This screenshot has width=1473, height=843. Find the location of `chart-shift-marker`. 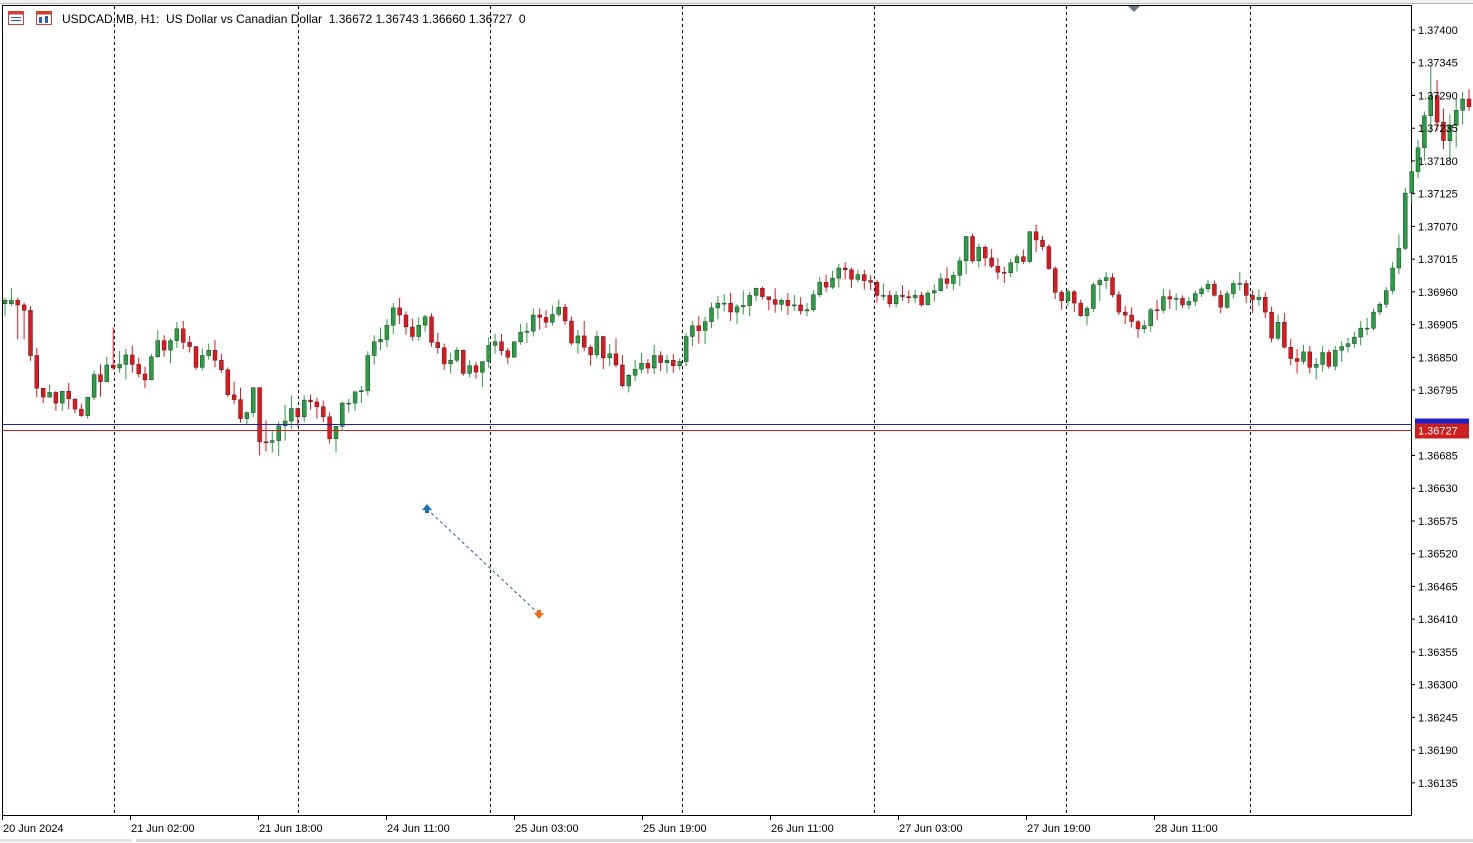

chart-shift-marker is located at coordinates (1134, 9).